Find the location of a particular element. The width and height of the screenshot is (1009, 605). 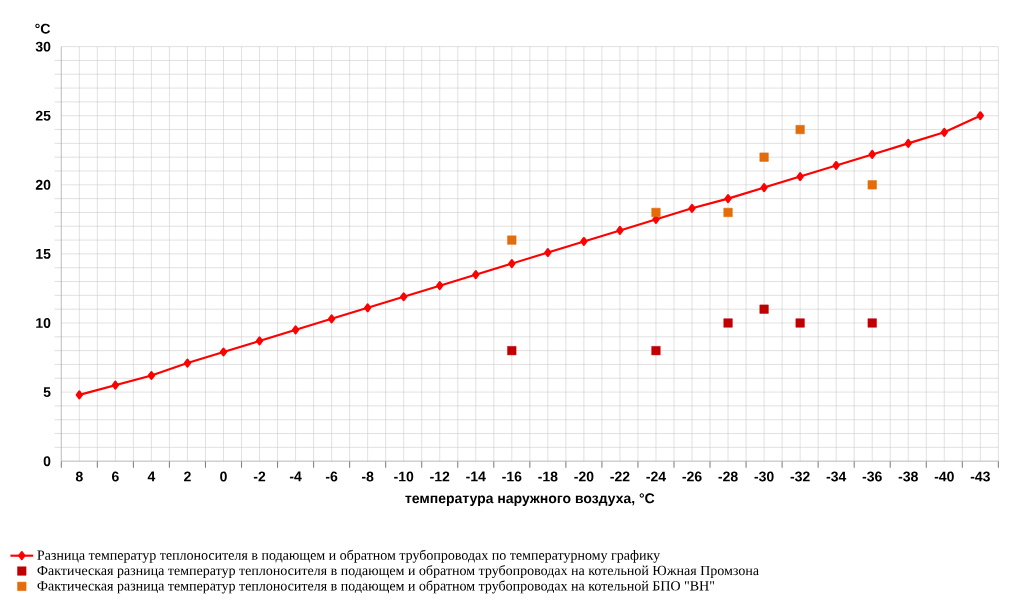

x-tick-label: -28 is located at coordinates (728, 476).